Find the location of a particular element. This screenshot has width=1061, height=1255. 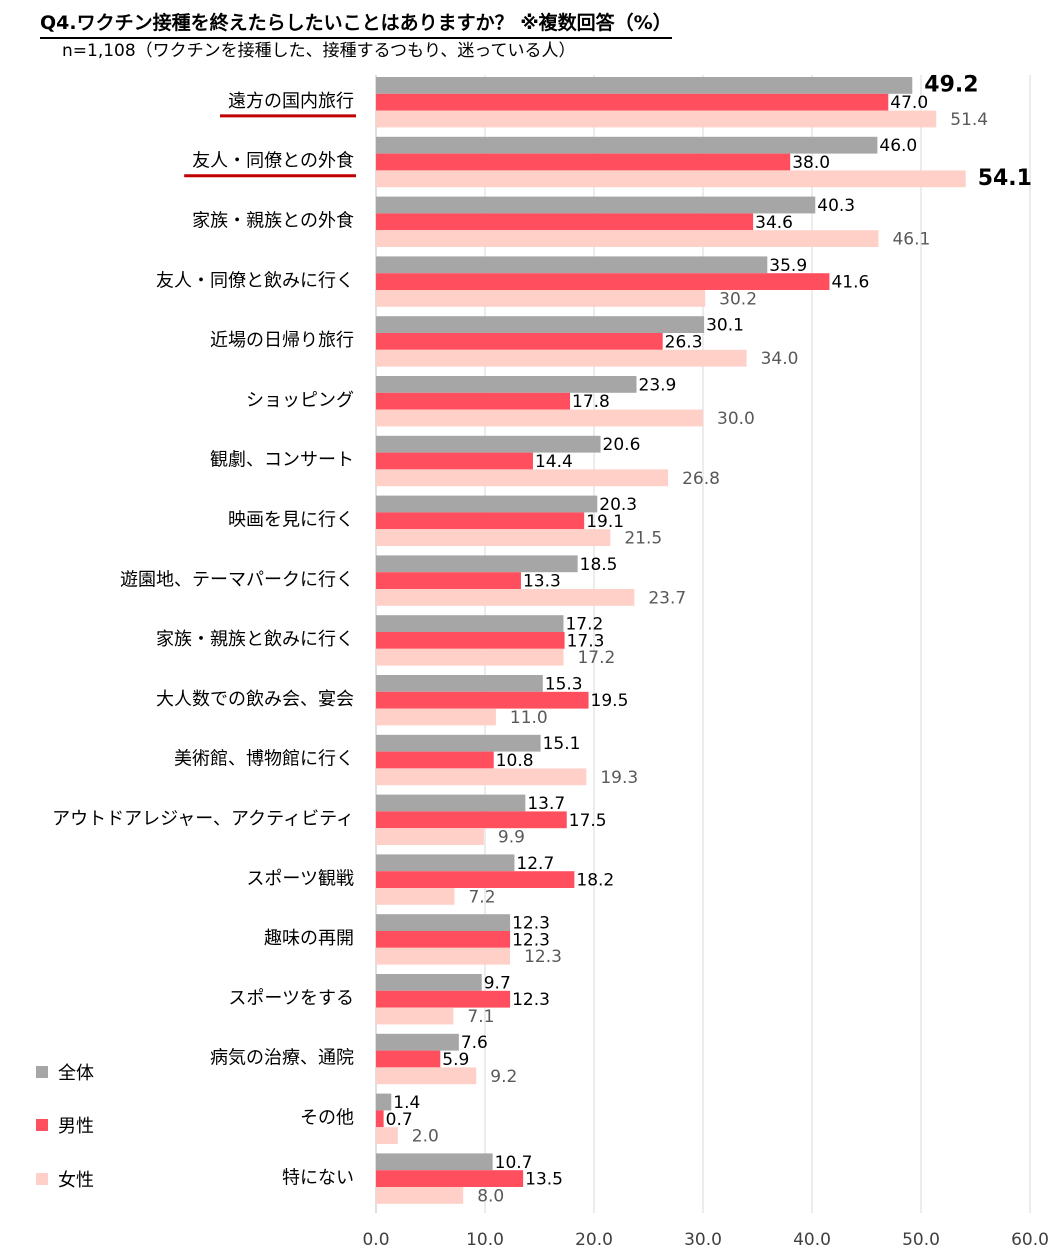

bar-male-hobby is located at coordinates (443, 939).